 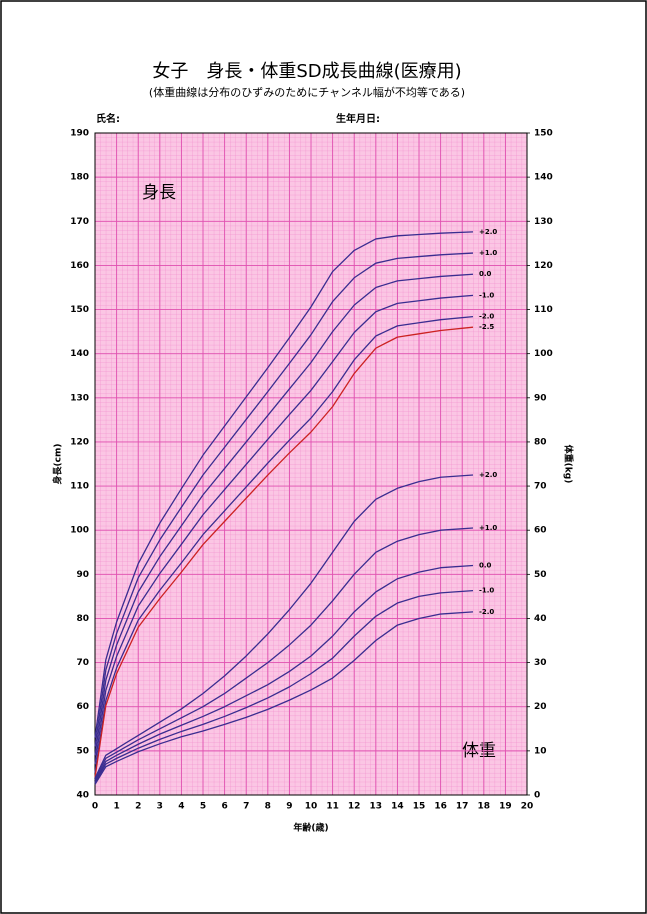 I want to click on y-tick-label: 50, so click(x=82, y=751).